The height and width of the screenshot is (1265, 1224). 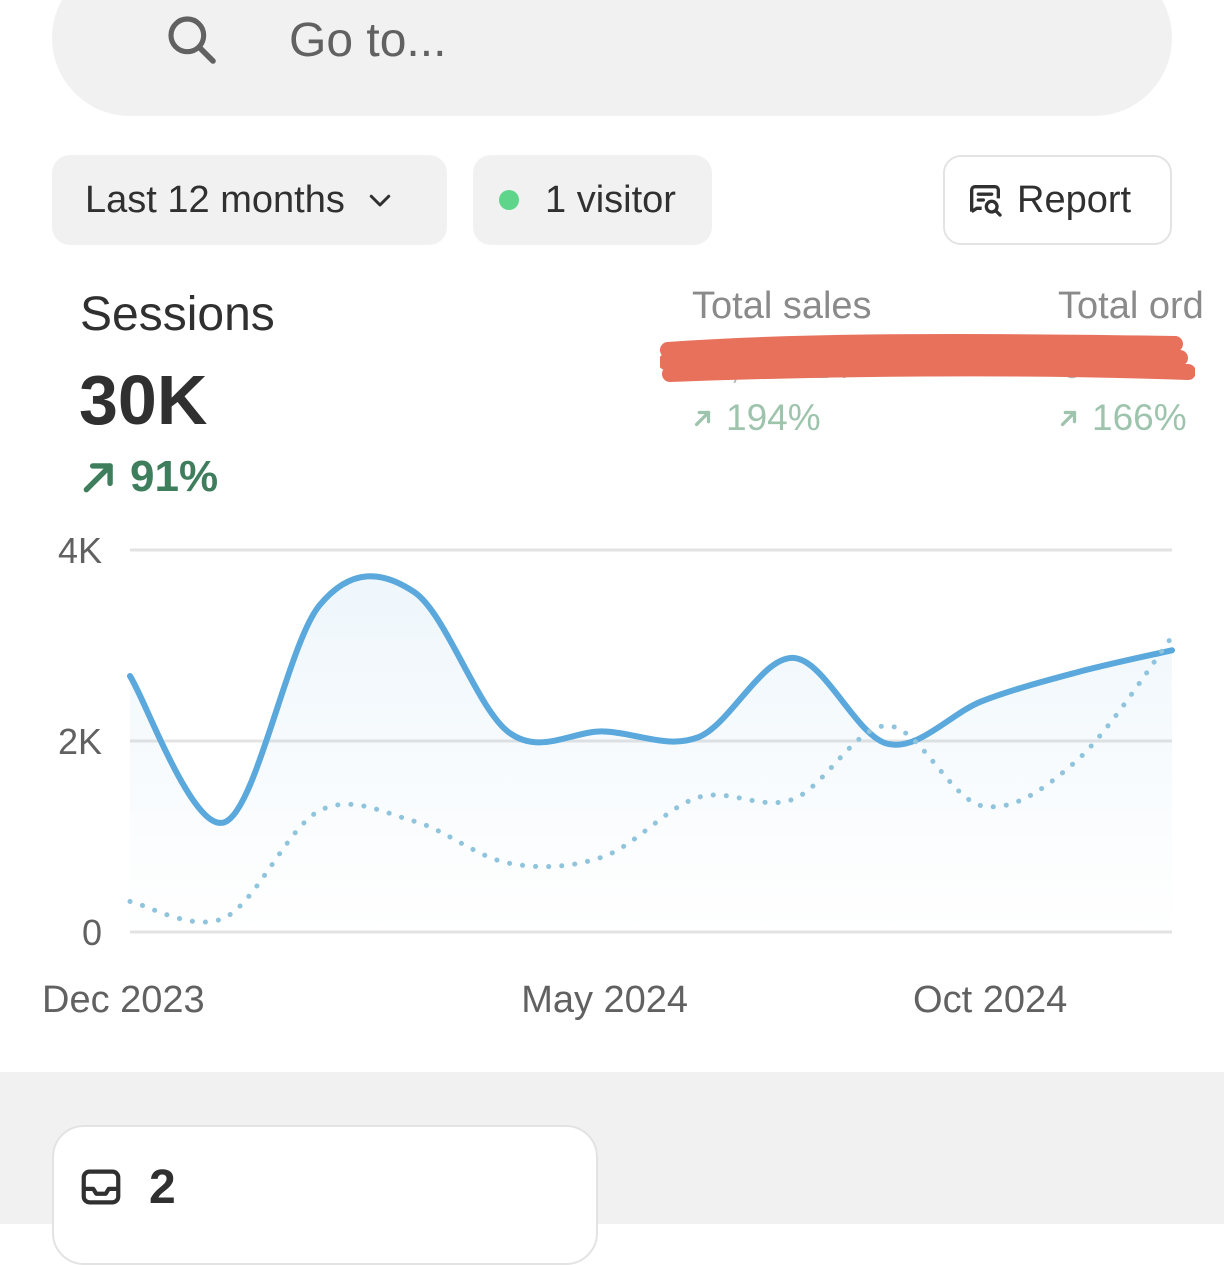 I want to click on y-tick-label: 4K, so click(x=80, y=550).